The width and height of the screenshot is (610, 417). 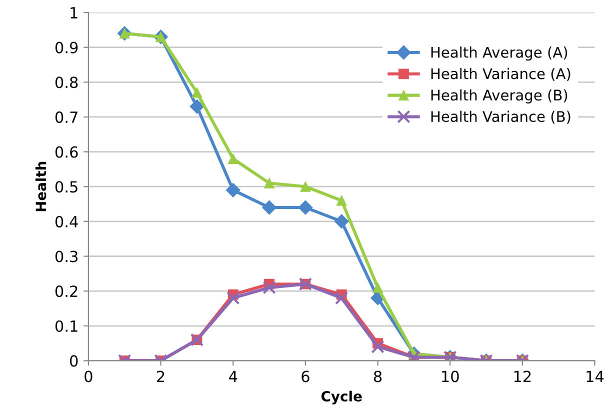 What do you see at coordinates (74, 12) in the screenshot?
I see `y-tick-label: 1` at bounding box center [74, 12].